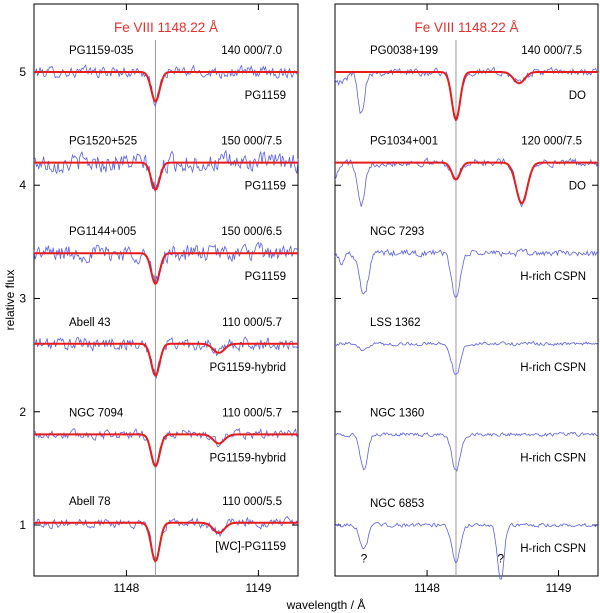 This screenshot has width=600, height=613. Describe the element at coordinates (404, 142) in the screenshot. I see `star-name-label: PG1034+001` at that location.